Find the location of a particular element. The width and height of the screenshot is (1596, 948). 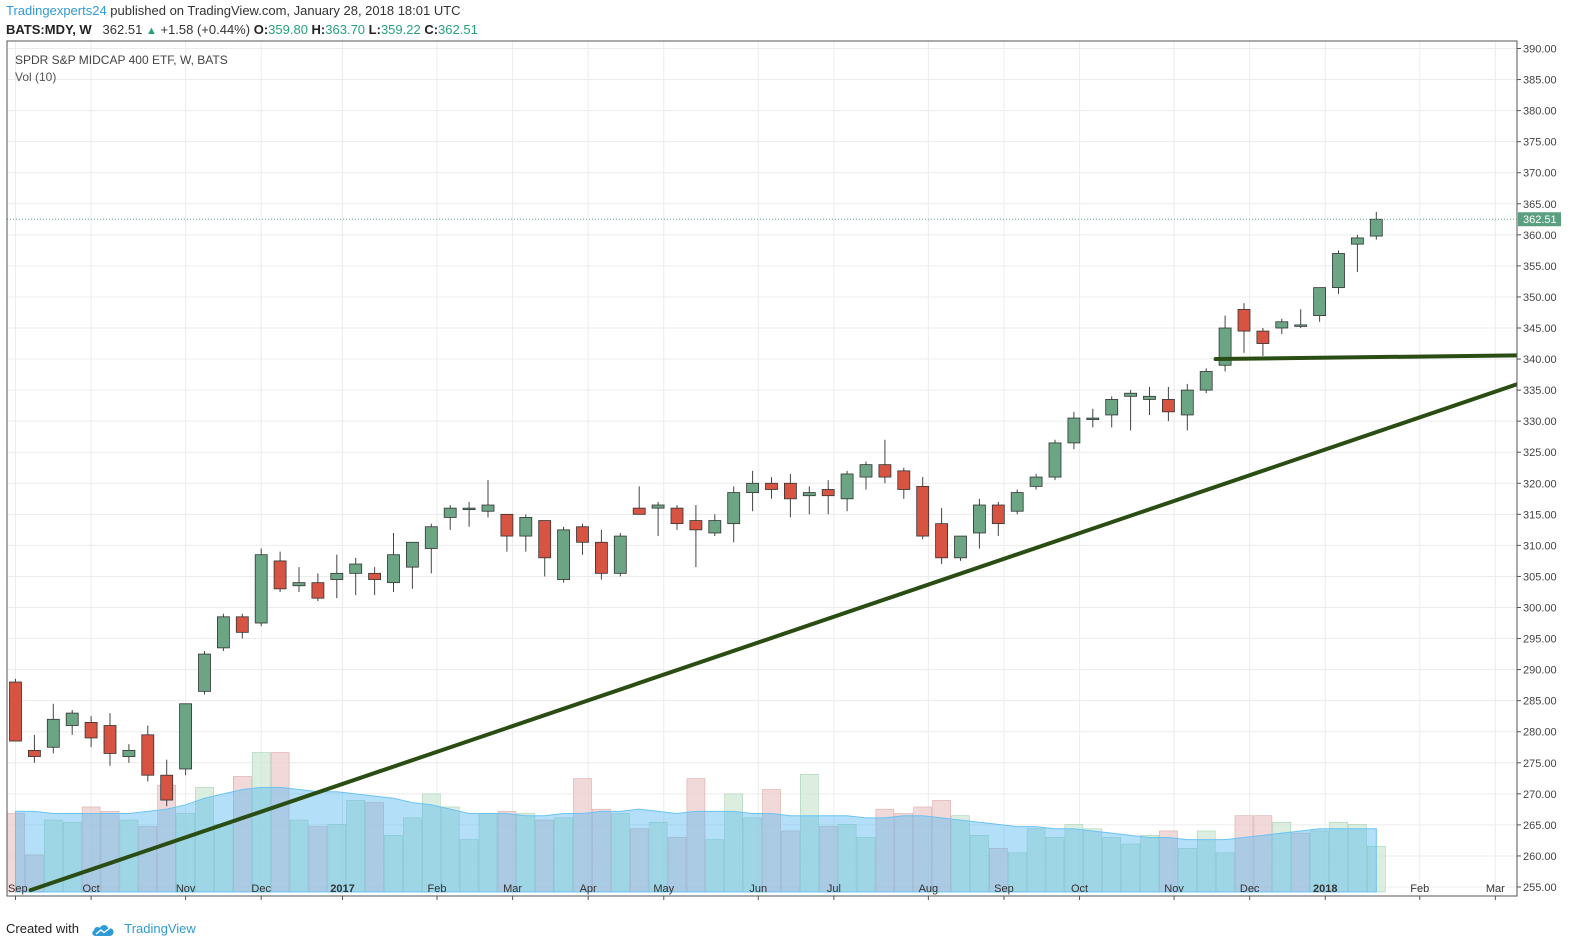

trendline is located at coordinates (1367, 357).